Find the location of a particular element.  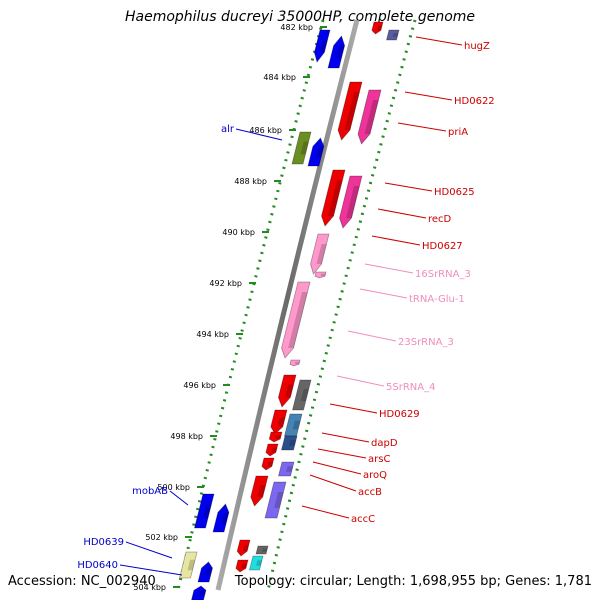

tick-label: 504 kbp is located at coordinates (149, 587).